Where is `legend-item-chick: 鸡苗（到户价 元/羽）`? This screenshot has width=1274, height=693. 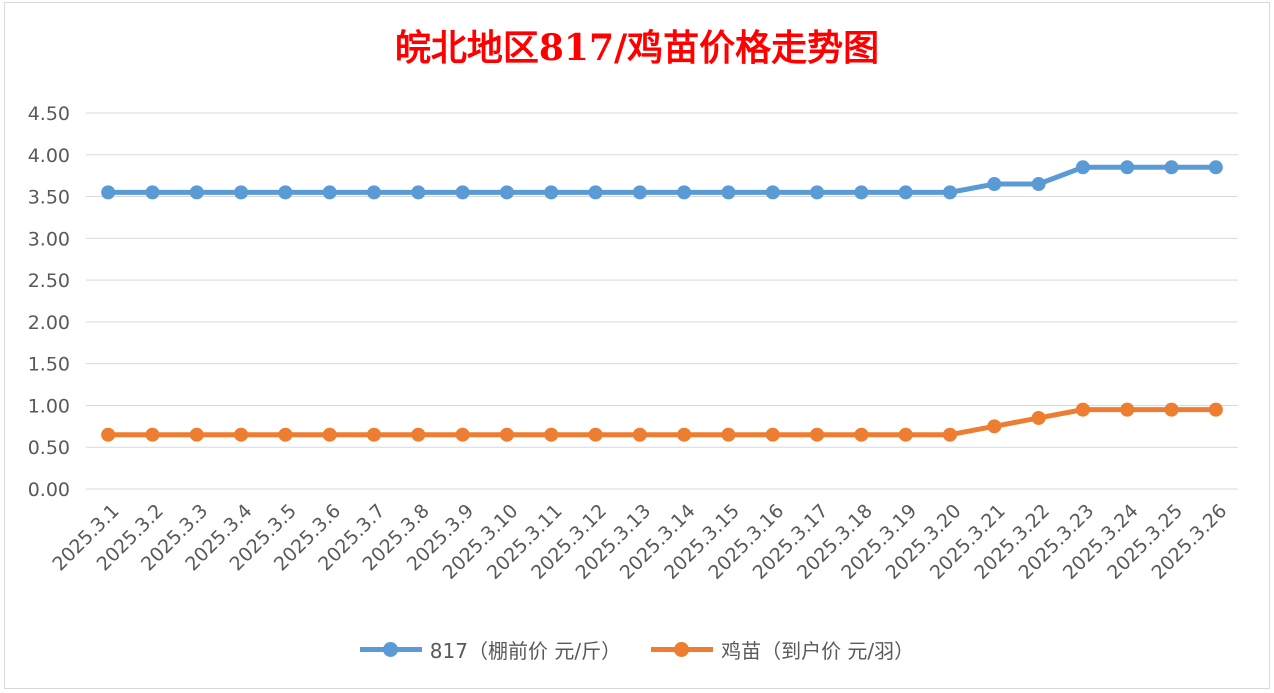 legend-item-chick: 鸡苗（到户价 元/羽） is located at coordinates (782, 649).